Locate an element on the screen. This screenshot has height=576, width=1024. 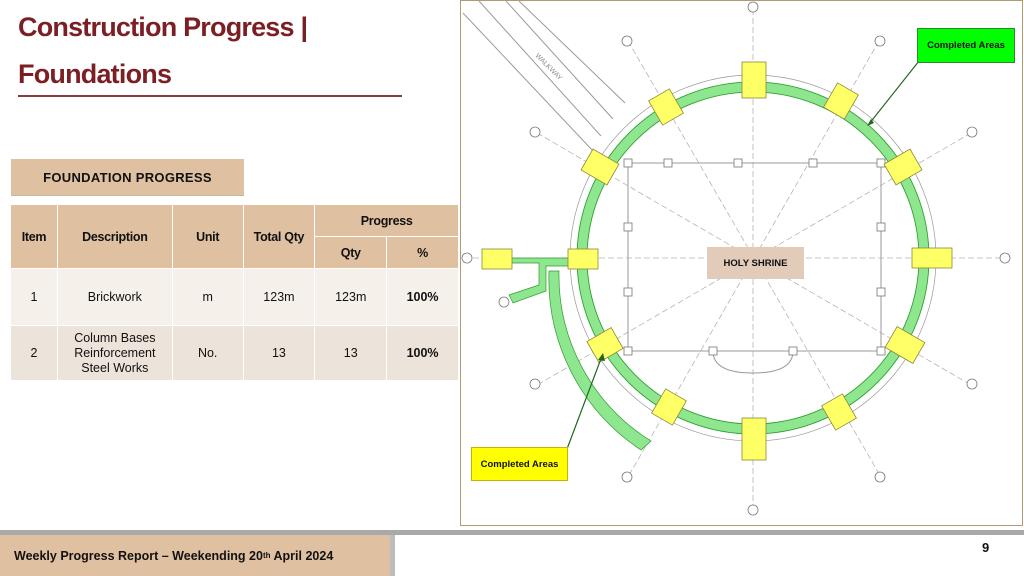
header-description: Description is located at coordinates (114, 236).